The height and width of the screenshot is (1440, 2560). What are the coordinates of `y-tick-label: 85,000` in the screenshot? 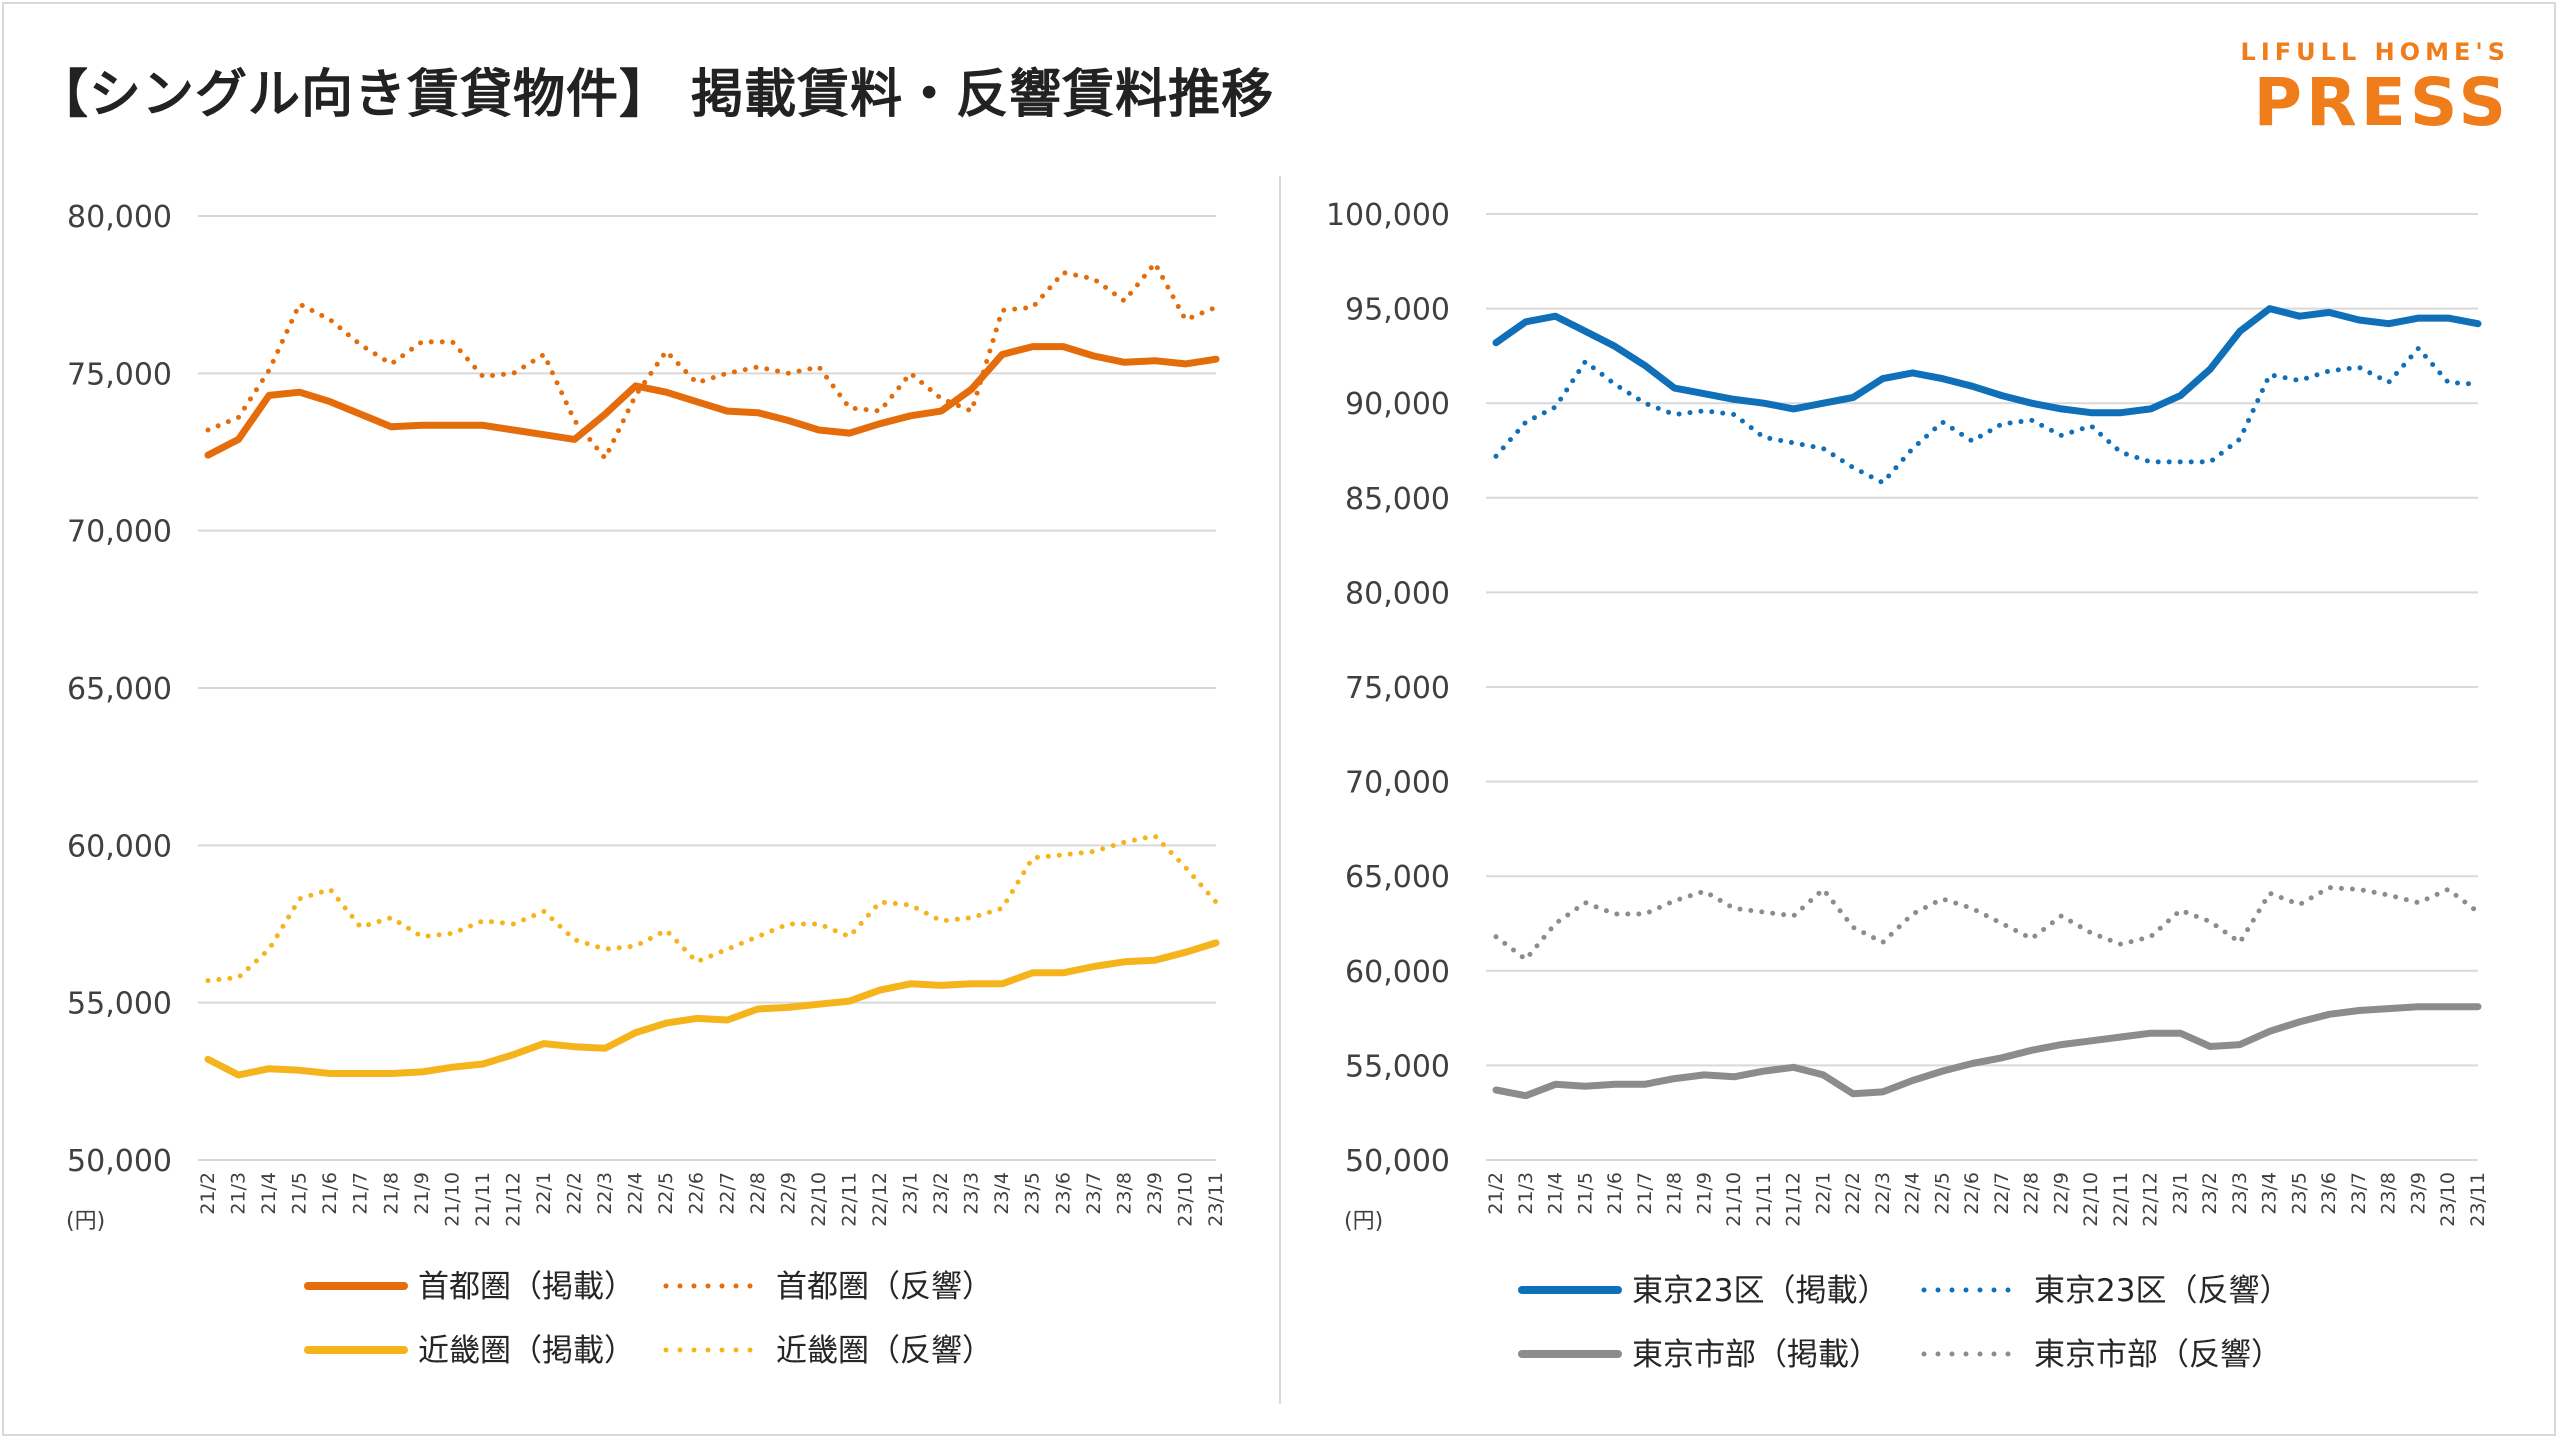 It's located at (1397, 499).